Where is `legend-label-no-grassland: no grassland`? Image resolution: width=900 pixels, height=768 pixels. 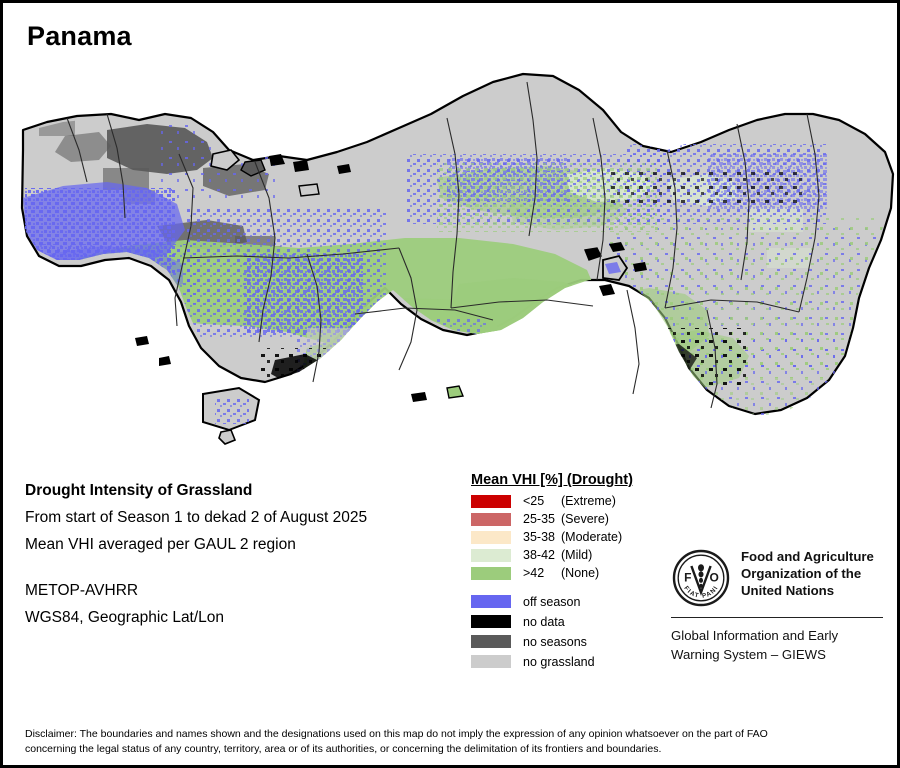
legend-label-no-grassland: no grassland is located at coordinates (559, 661).